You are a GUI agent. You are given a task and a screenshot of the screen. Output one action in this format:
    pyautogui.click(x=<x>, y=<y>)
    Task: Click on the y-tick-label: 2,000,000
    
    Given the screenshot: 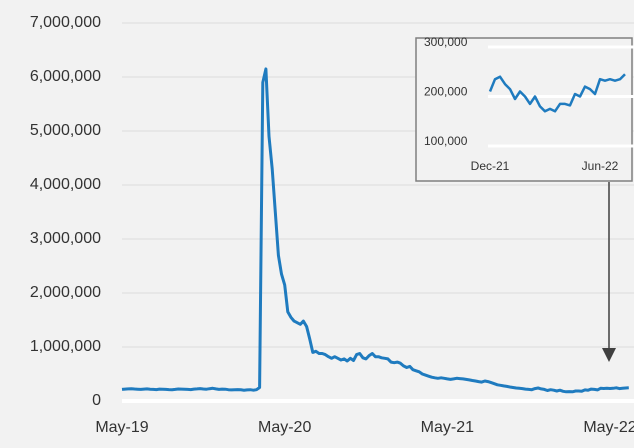 What is the action you would take?
    pyautogui.click(x=65, y=292)
    